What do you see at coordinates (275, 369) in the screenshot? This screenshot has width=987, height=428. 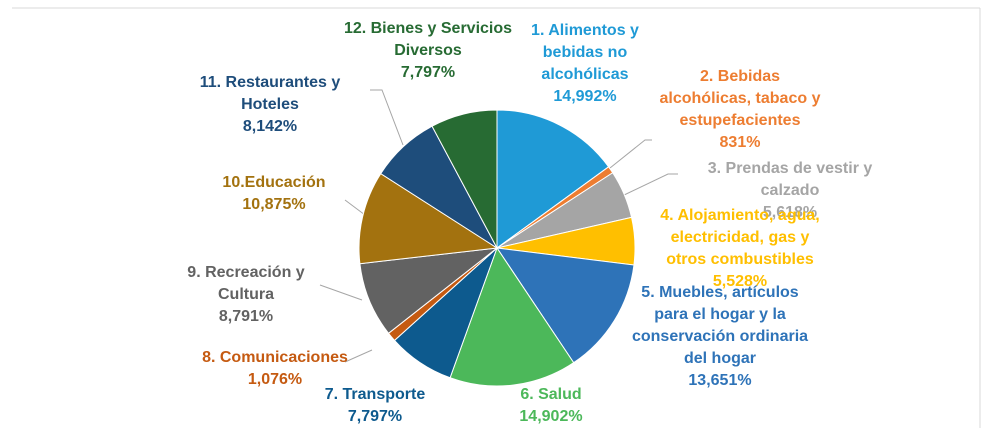 I see `data-label: 8. Comunicaciones 1,076%` at bounding box center [275, 369].